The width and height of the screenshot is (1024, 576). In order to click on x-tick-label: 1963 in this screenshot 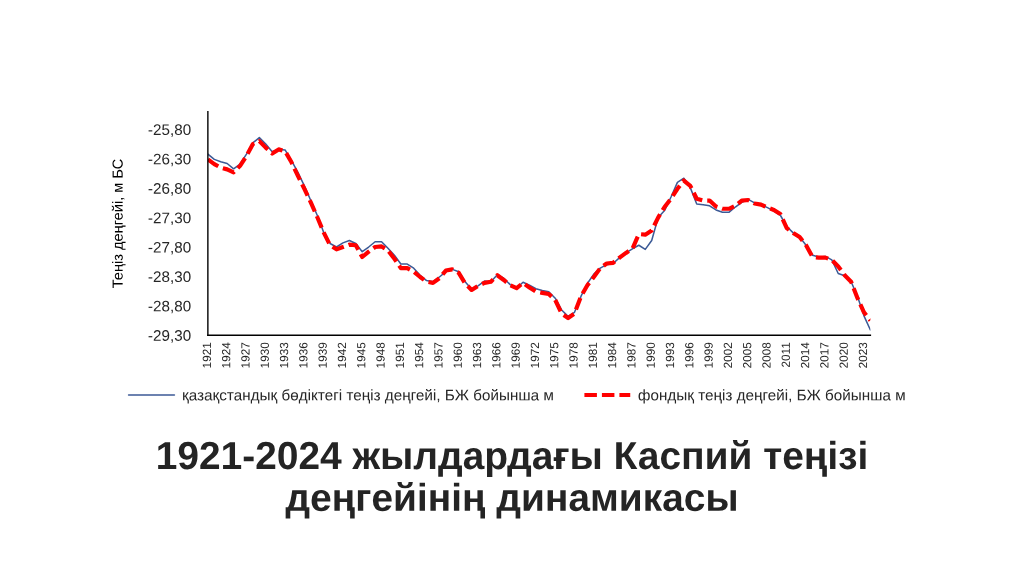, I will do `click(477, 355)`.